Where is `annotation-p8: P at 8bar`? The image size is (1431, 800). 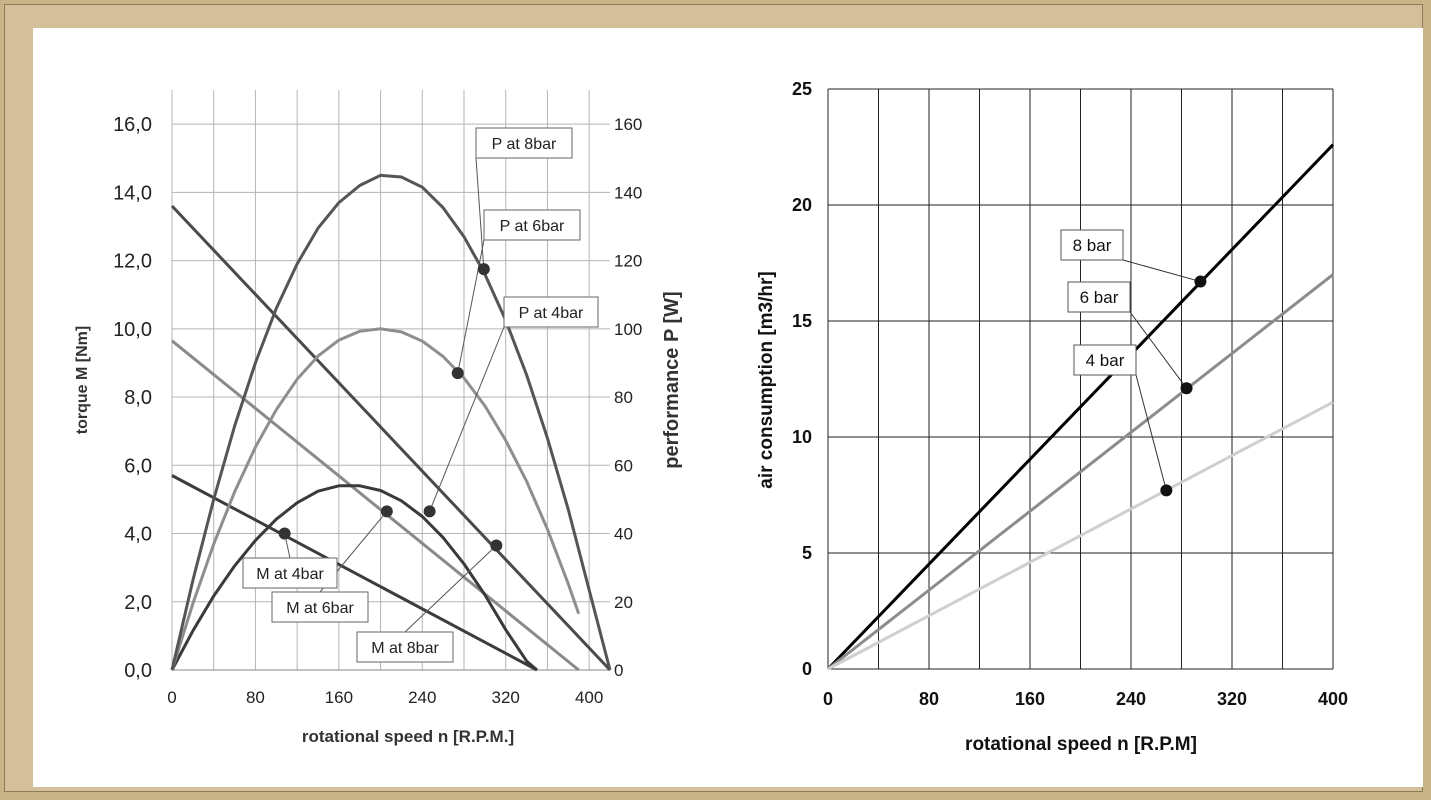 annotation-p8: P at 8bar is located at coordinates (524, 143).